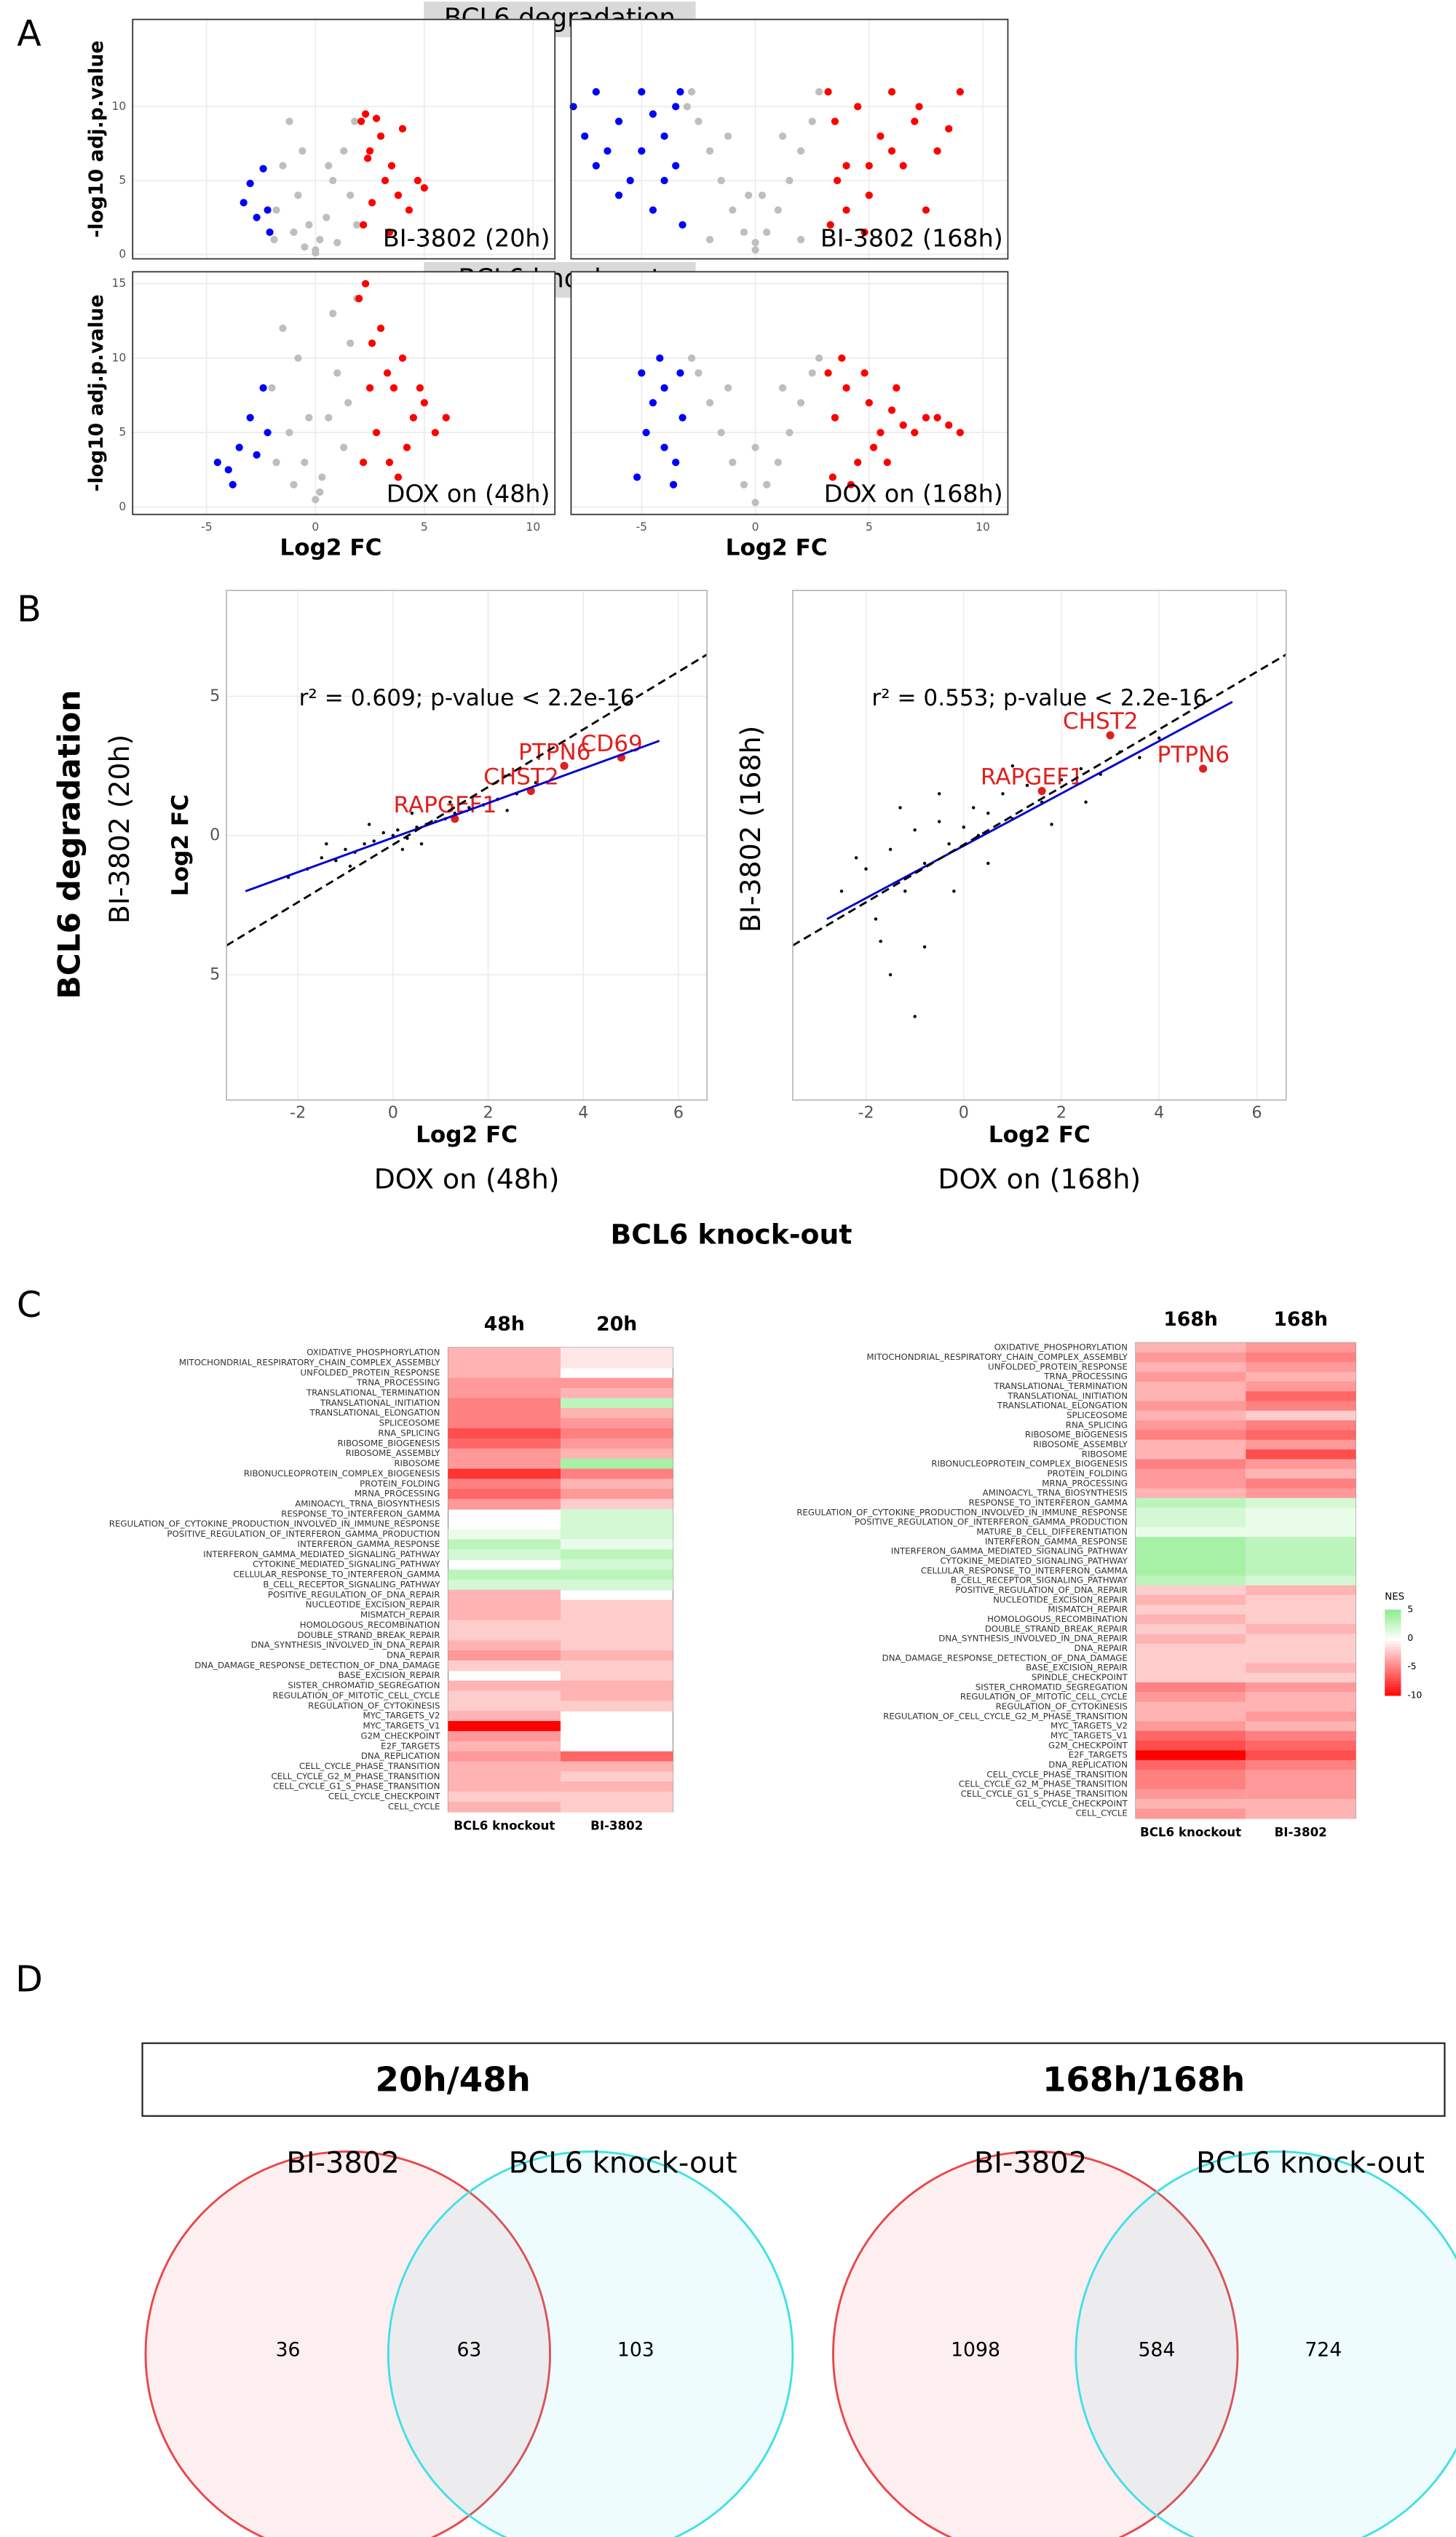  What do you see at coordinates (1060, 1599) in the screenshot?
I see `row-label: NUCLEOTIDE_EXCISION_REPAIR` at bounding box center [1060, 1599].